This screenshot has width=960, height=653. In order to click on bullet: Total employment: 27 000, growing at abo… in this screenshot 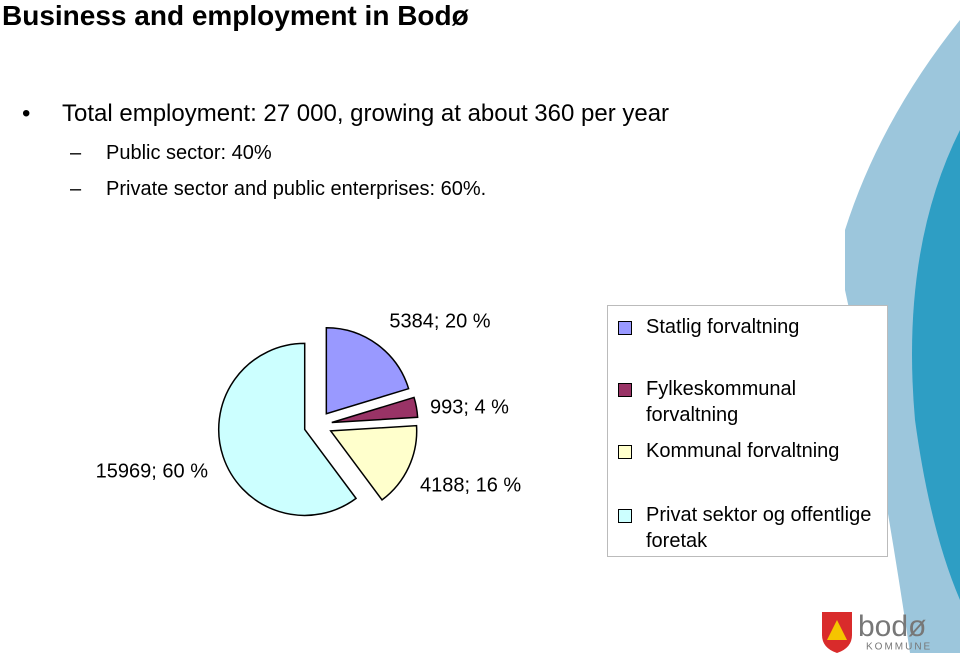, I will do `click(366, 113)`.